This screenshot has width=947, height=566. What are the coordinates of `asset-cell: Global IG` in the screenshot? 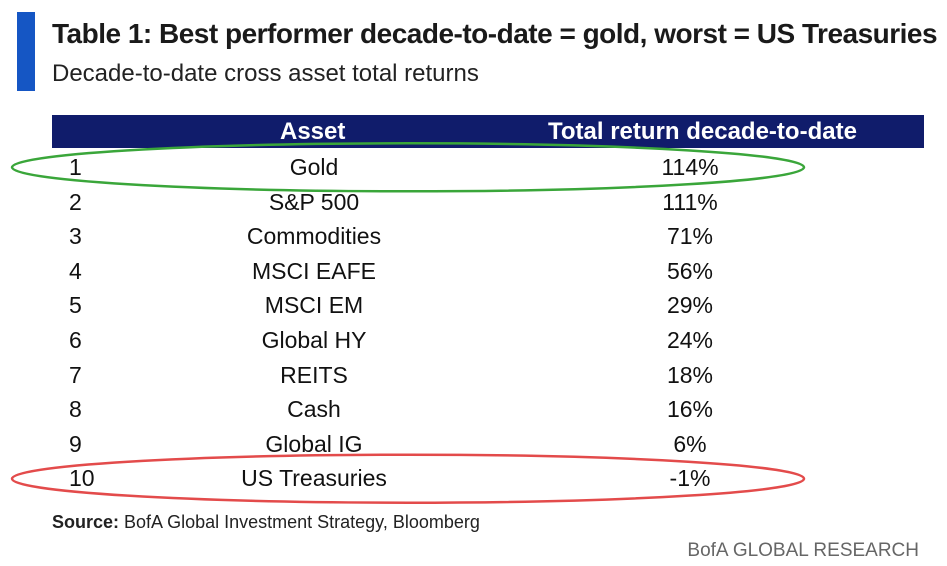 It's located at (314, 443).